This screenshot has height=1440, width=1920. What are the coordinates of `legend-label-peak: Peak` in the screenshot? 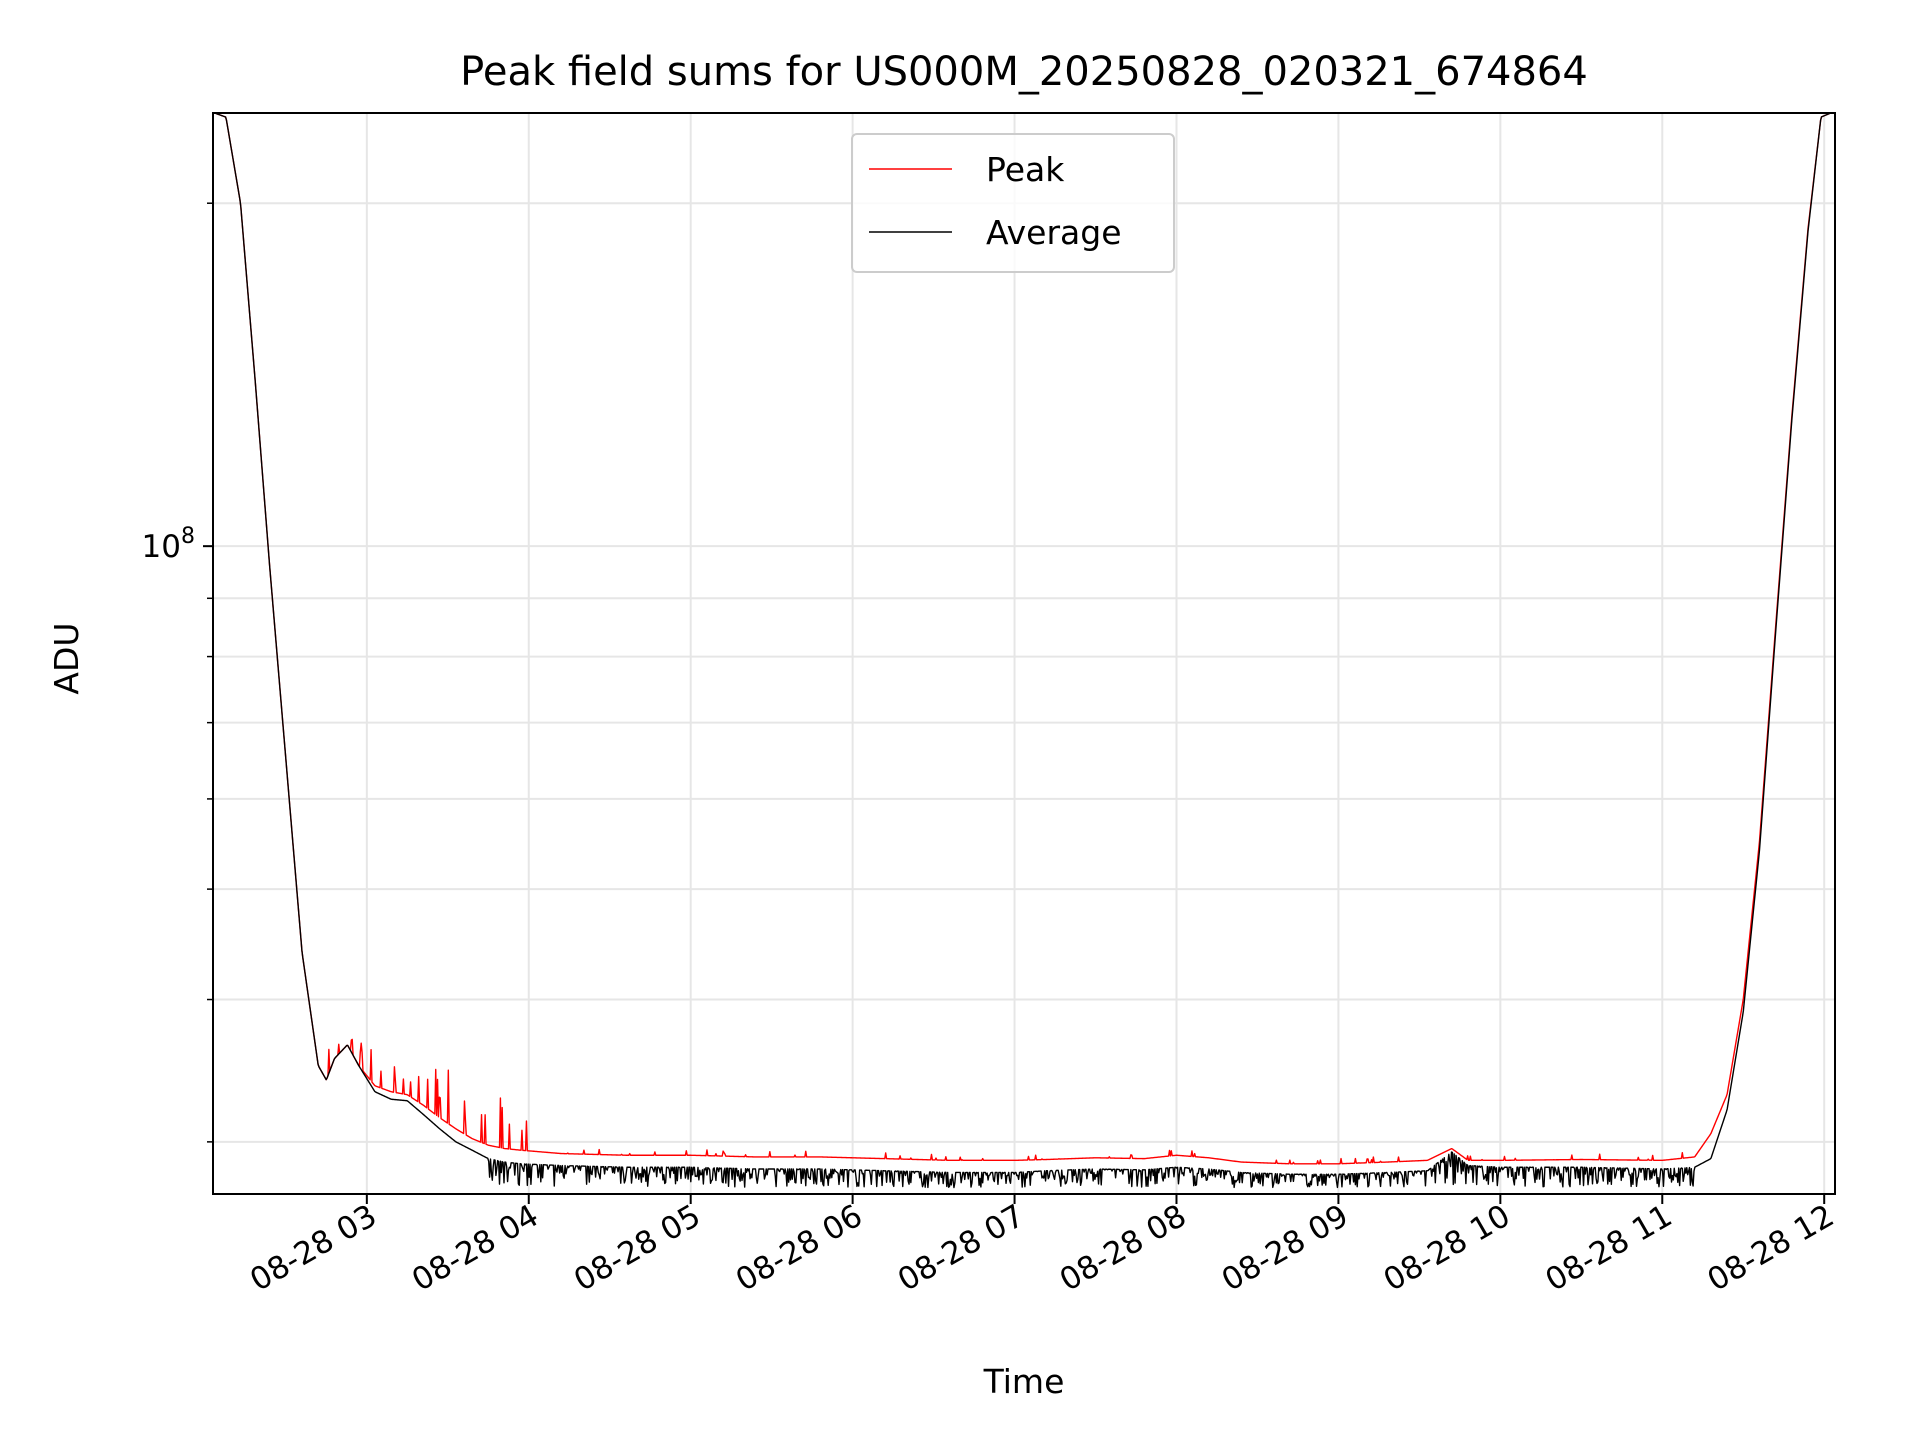 It's located at (1025, 169).